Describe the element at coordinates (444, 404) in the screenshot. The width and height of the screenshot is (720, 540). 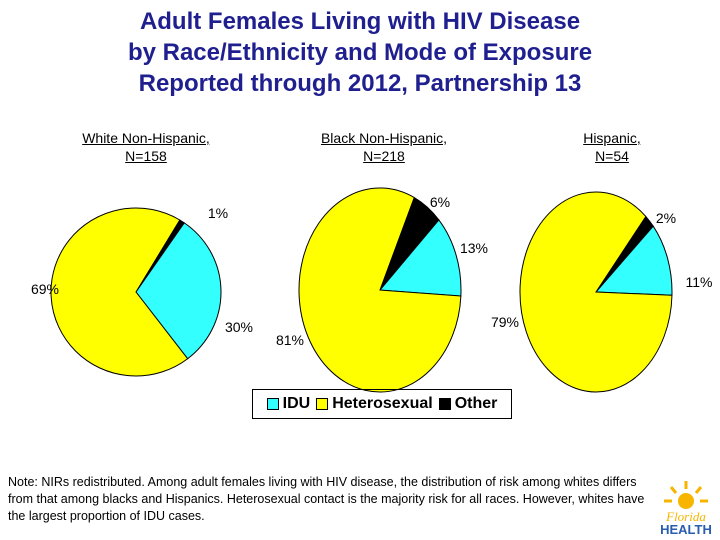
I see `legend-swatch-other` at that location.